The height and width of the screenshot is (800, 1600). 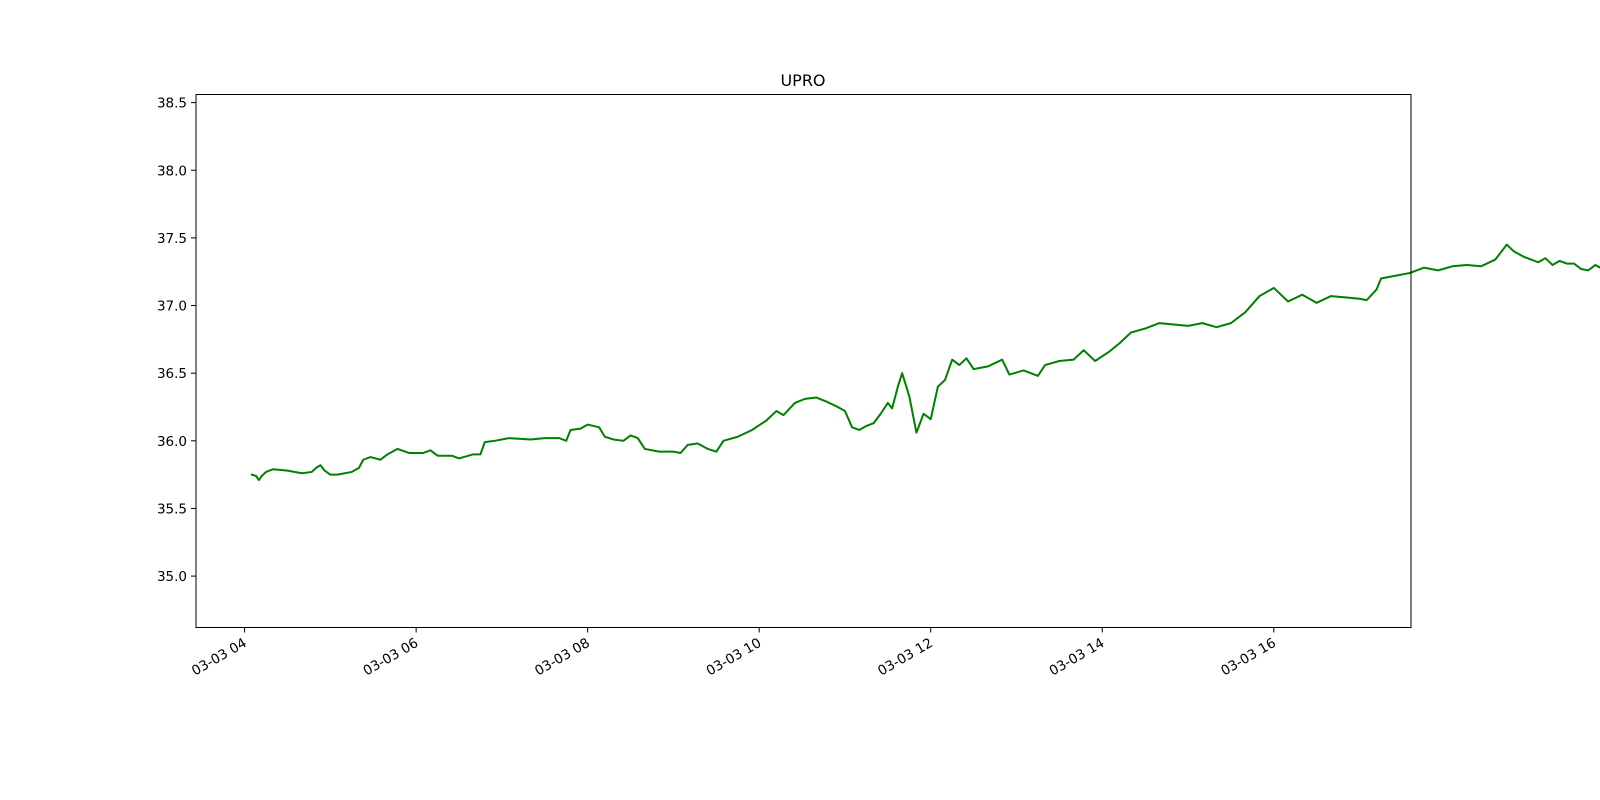 I want to click on y-tick-label: 35.5, so click(x=172, y=509).